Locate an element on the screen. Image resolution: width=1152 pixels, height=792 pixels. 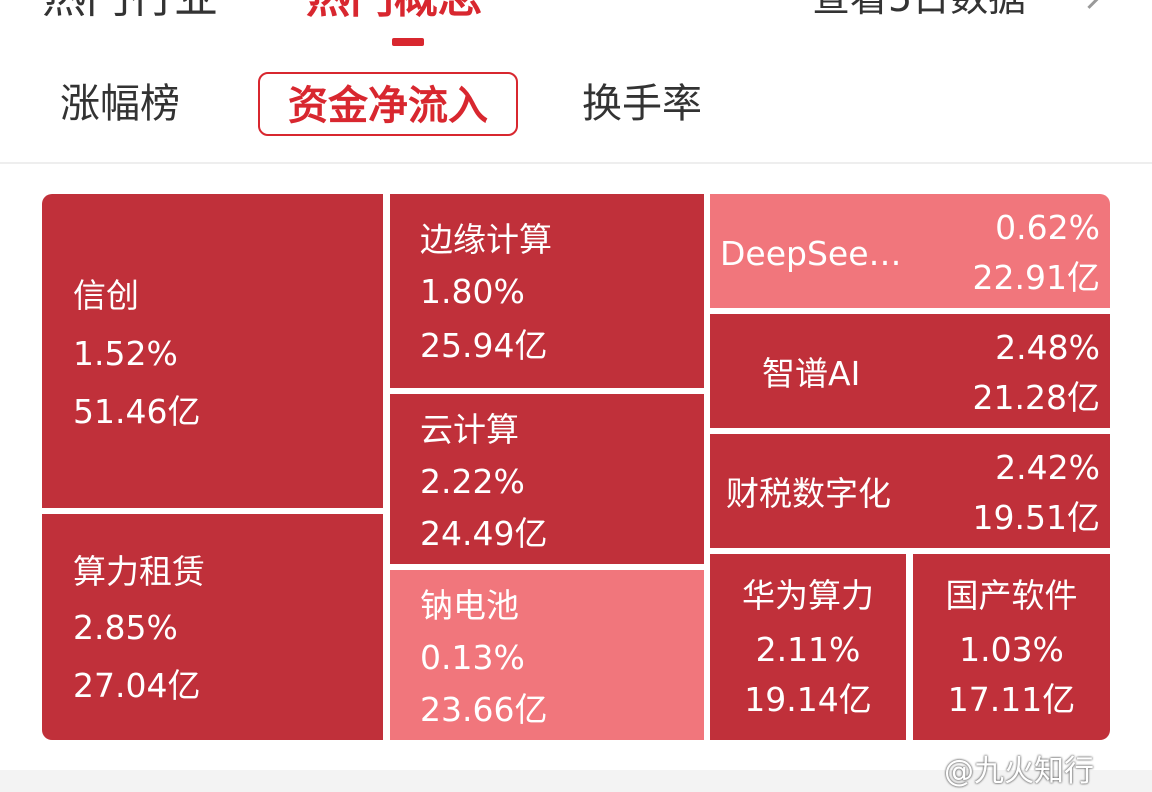
subtab-turnover-rate: 换手率 is located at coordinates (642, 104).